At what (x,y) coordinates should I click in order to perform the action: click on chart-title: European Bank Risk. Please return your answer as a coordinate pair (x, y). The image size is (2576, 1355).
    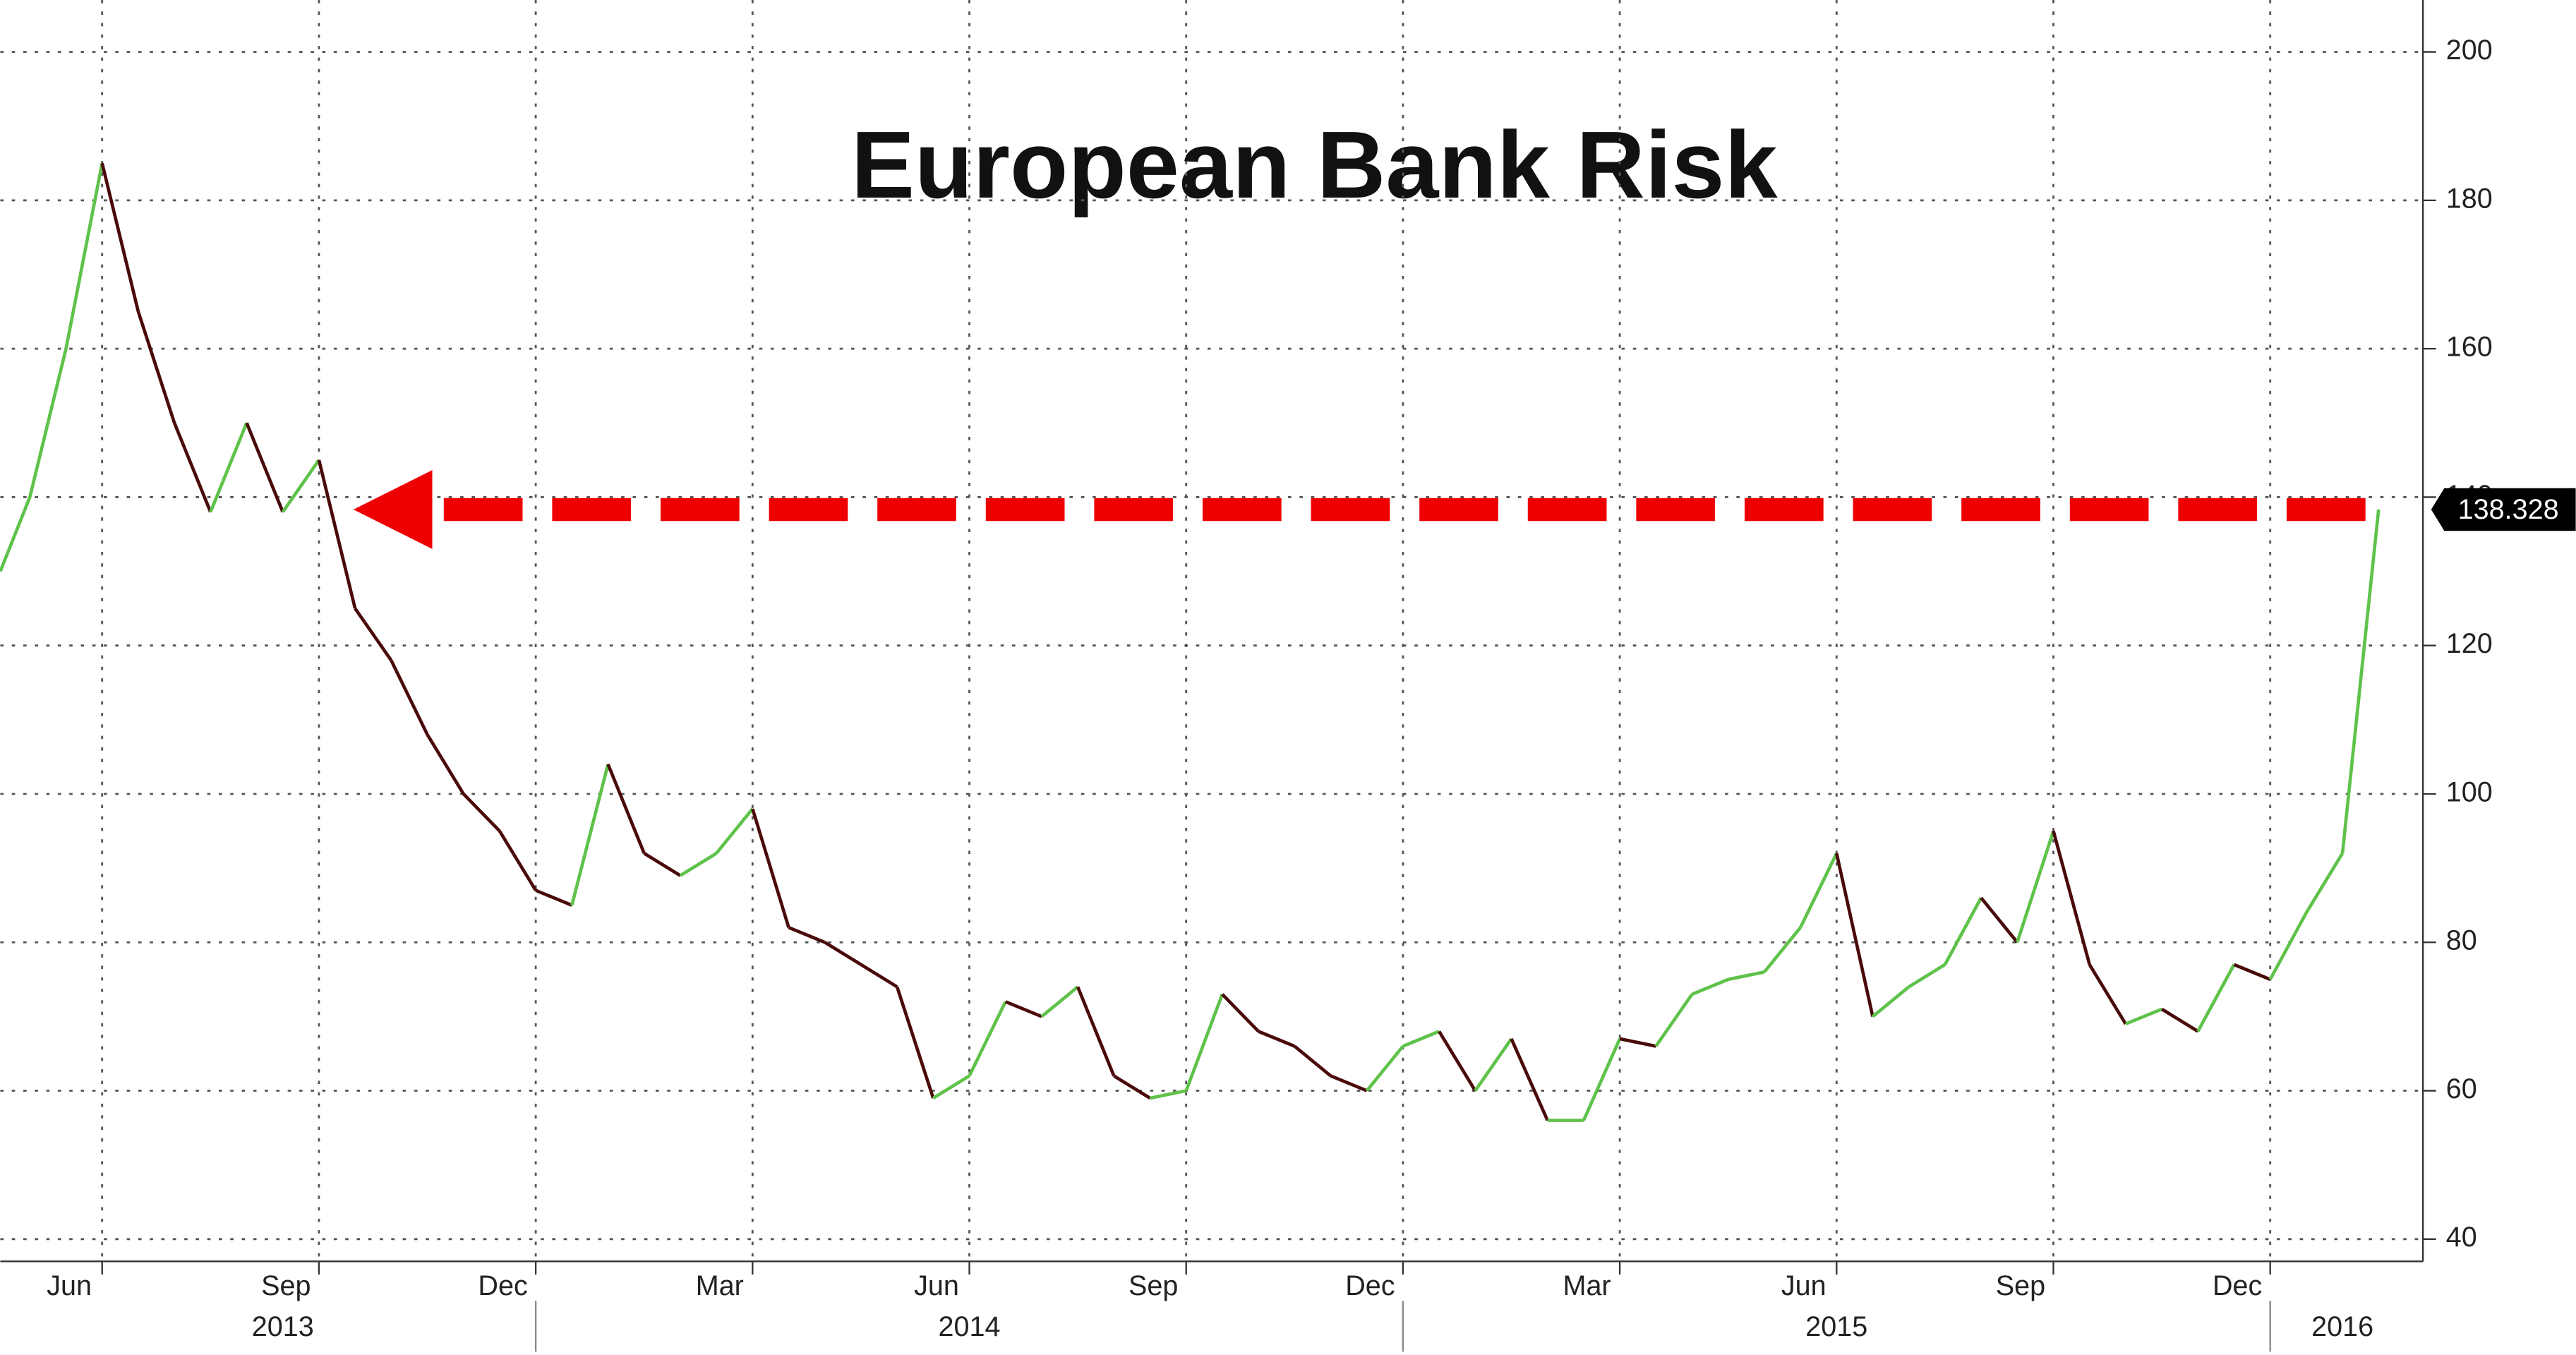
    Looking at the image, I should click on (1314, 165).